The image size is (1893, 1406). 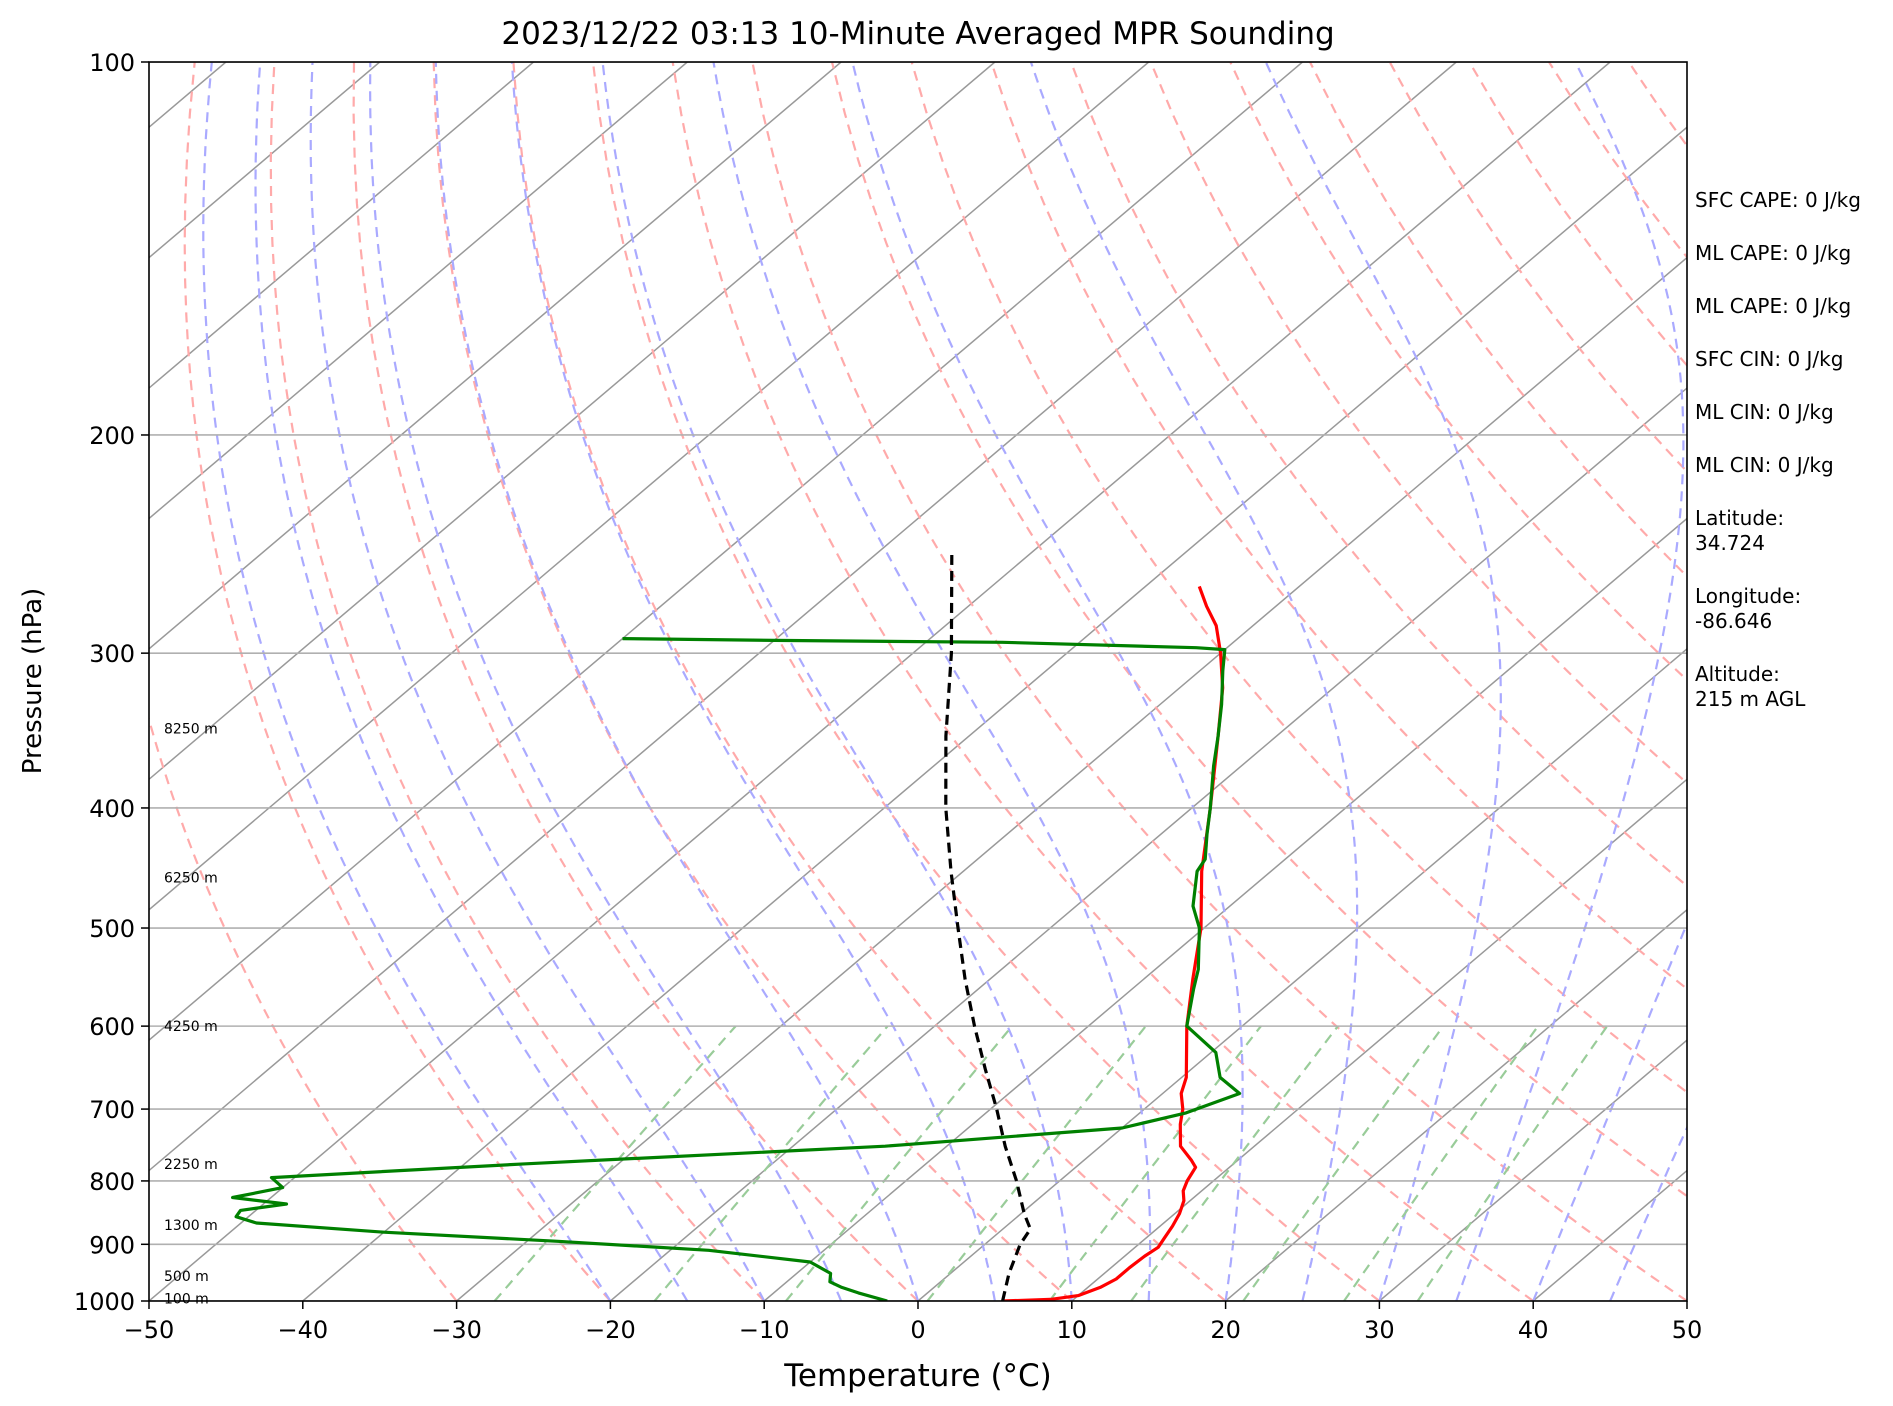 What do you see at coordinates (191, 1226) in the screenshot?
I see `height-label: 1300 m` at bounding box center [191, 1226].